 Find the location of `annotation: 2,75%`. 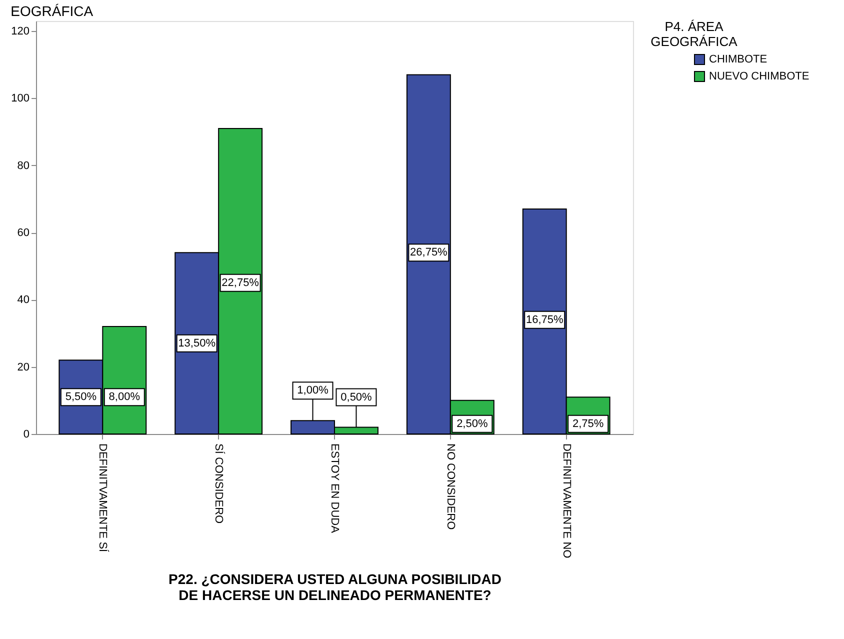

annotation: 2,75% is located at coordinates (588, 424).